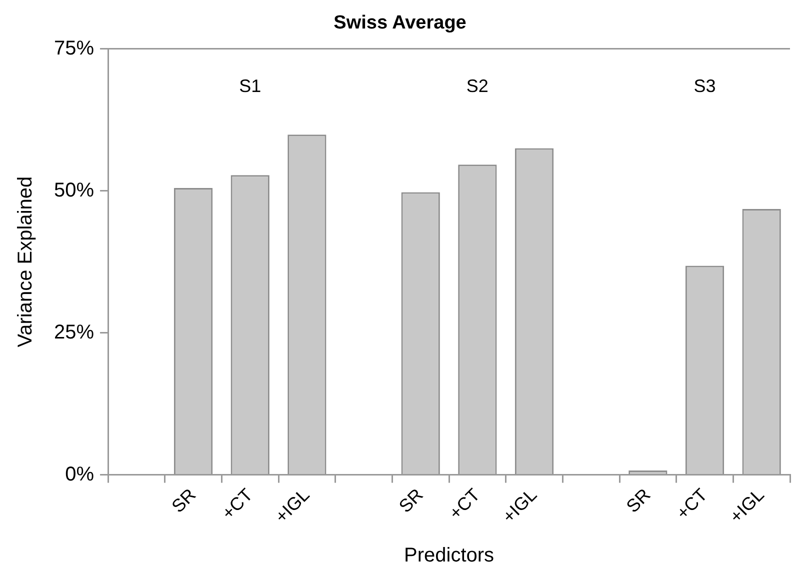 The image size is (798, 586). What do you see at coordinates (79, 474) in the screenshot?
I see `y-tick-label: 0%` at bounding box center [79, 474].